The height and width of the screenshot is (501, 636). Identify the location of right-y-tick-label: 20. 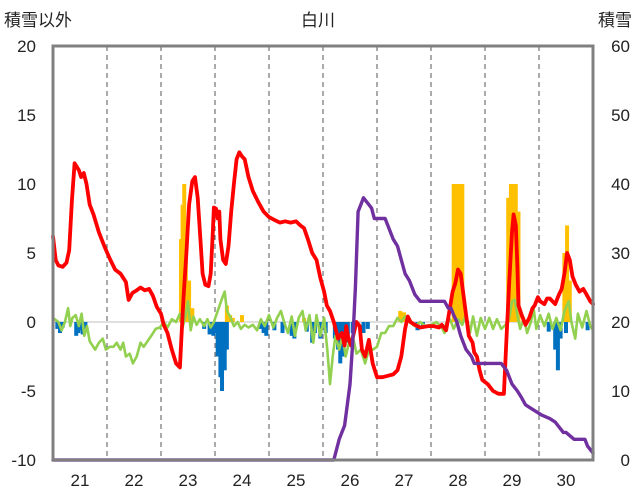
(620, 322).